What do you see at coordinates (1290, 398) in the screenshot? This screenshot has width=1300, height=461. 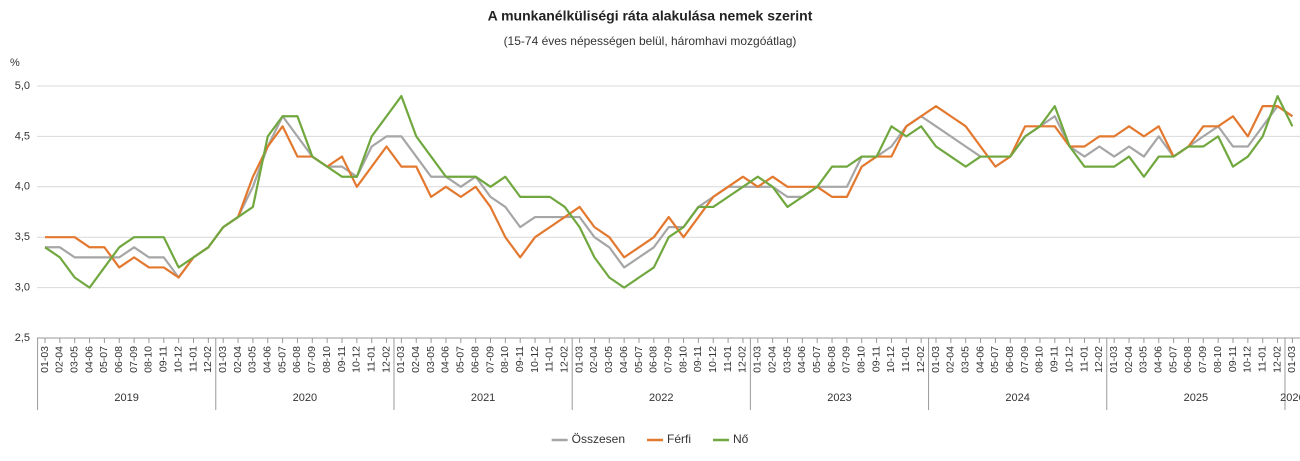 I see `year-label: 2026` at bounding box center [1290, 398].